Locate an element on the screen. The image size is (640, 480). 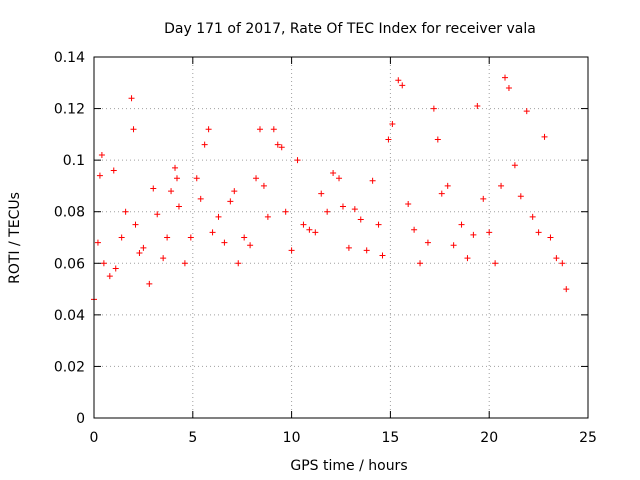
y-tick-label: 0.08 is located at coordinates (69, 213).